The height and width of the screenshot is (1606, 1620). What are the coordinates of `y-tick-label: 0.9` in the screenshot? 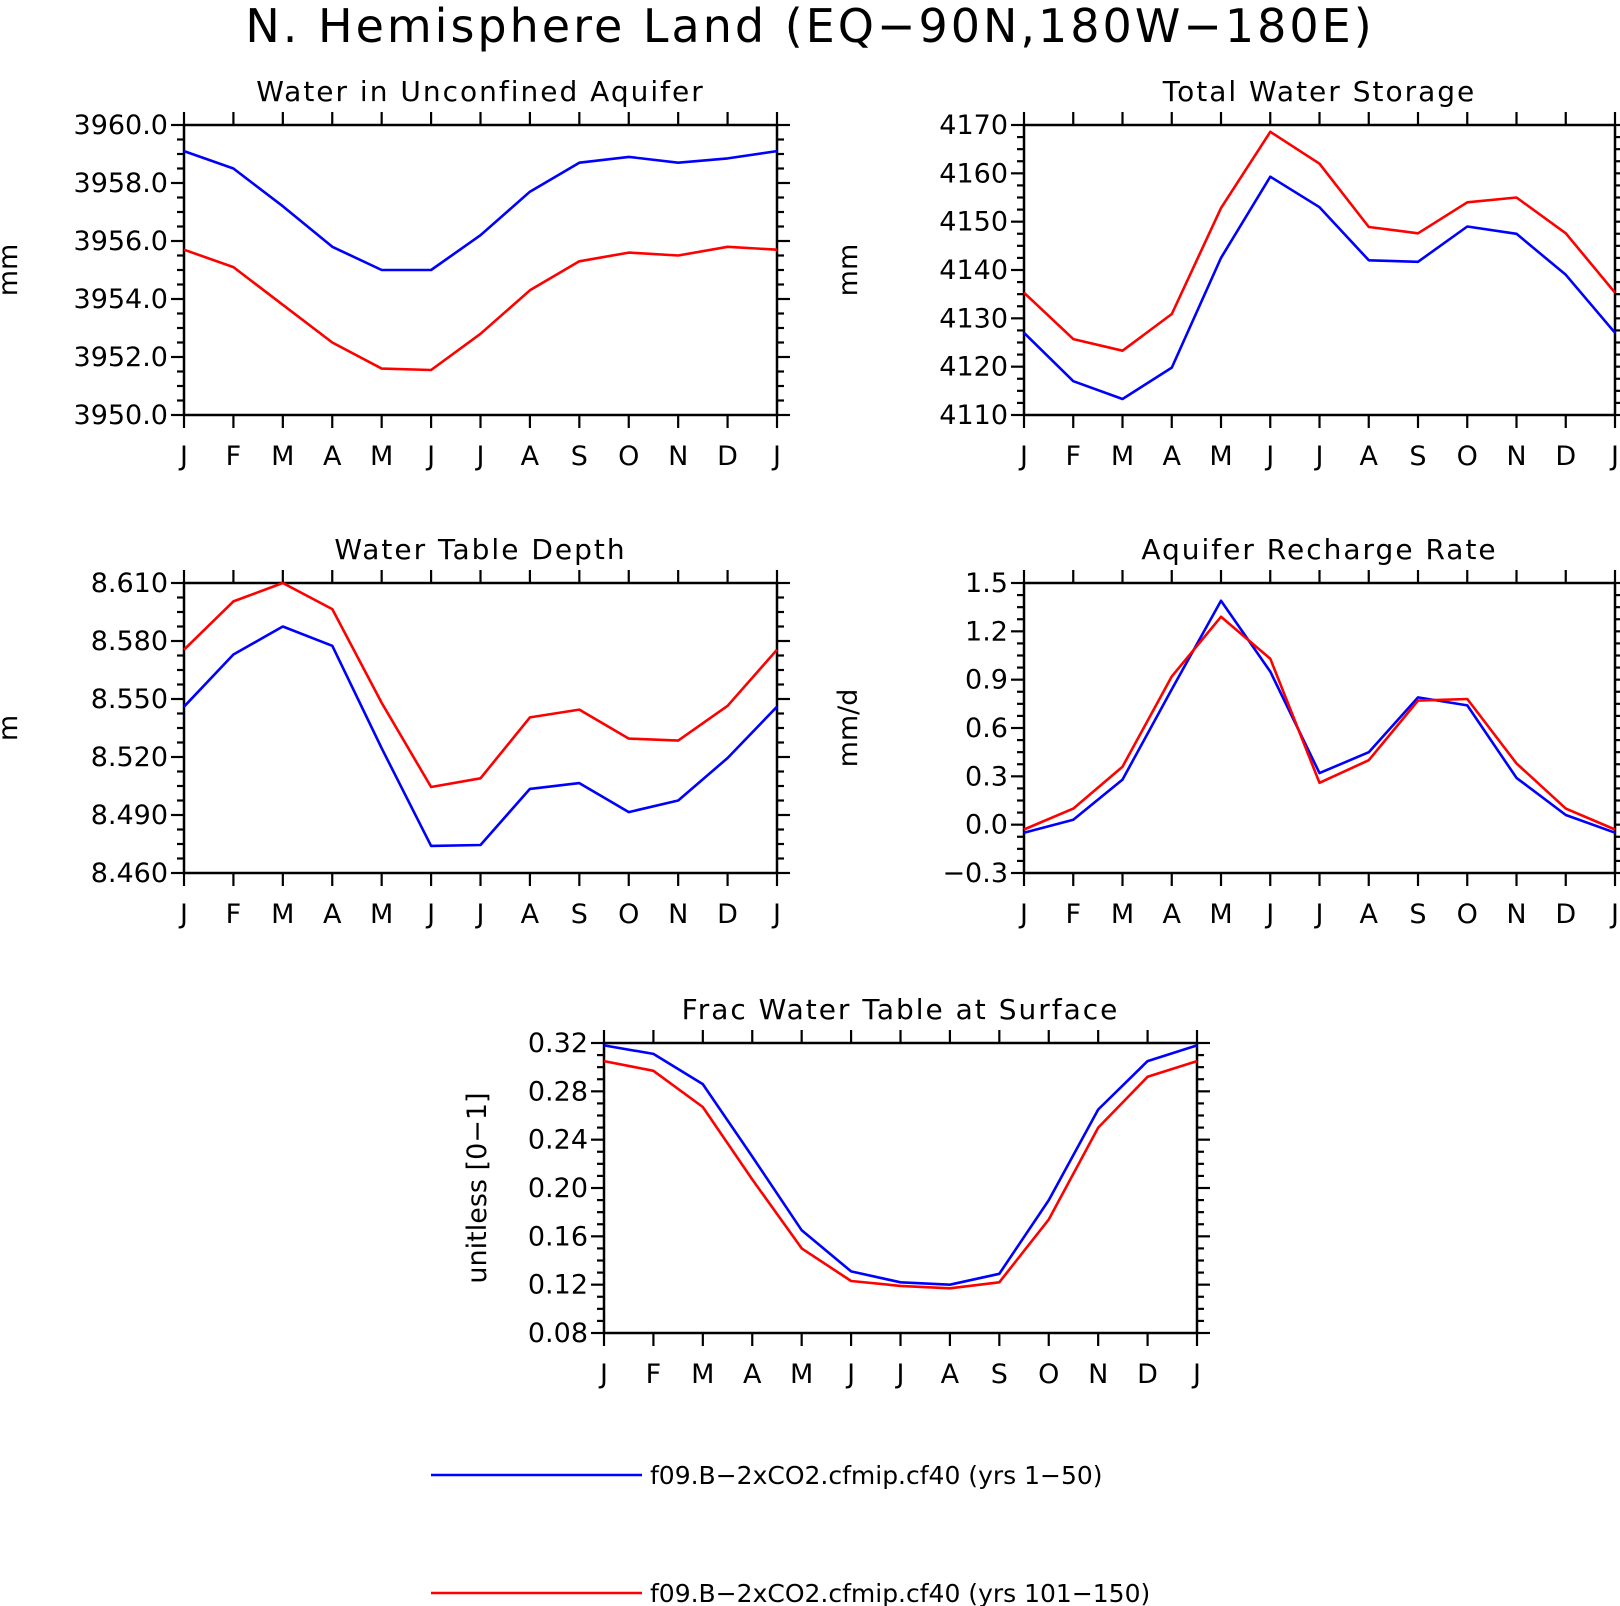 It's located at (986, 680).